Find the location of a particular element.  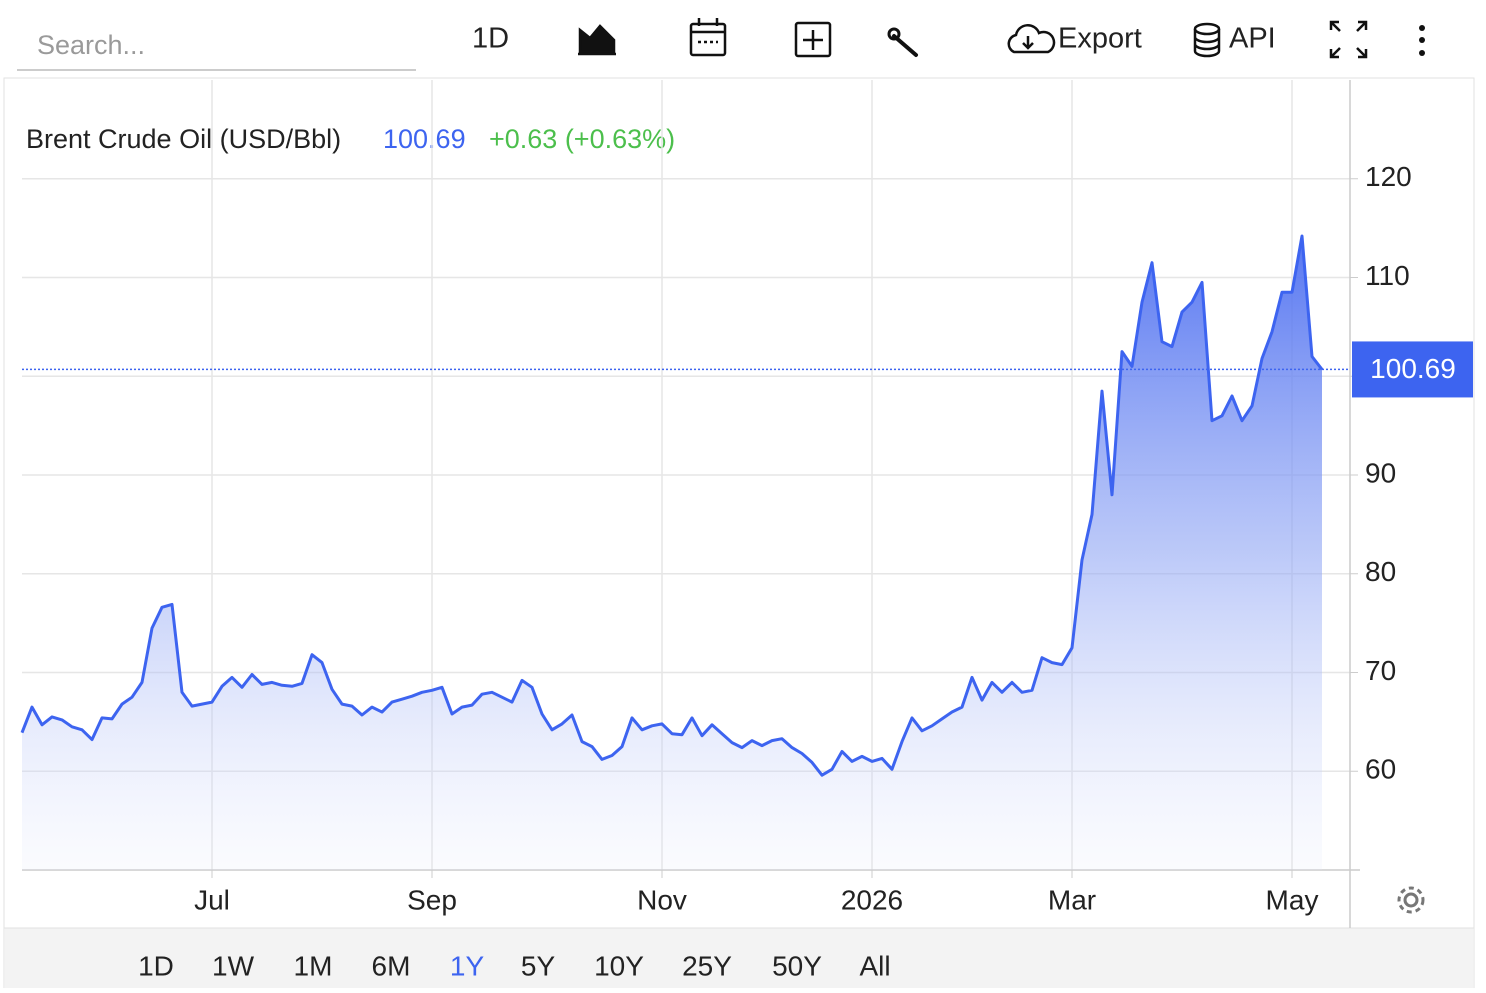

last-price-tag is located at coordinates (1412, 369).